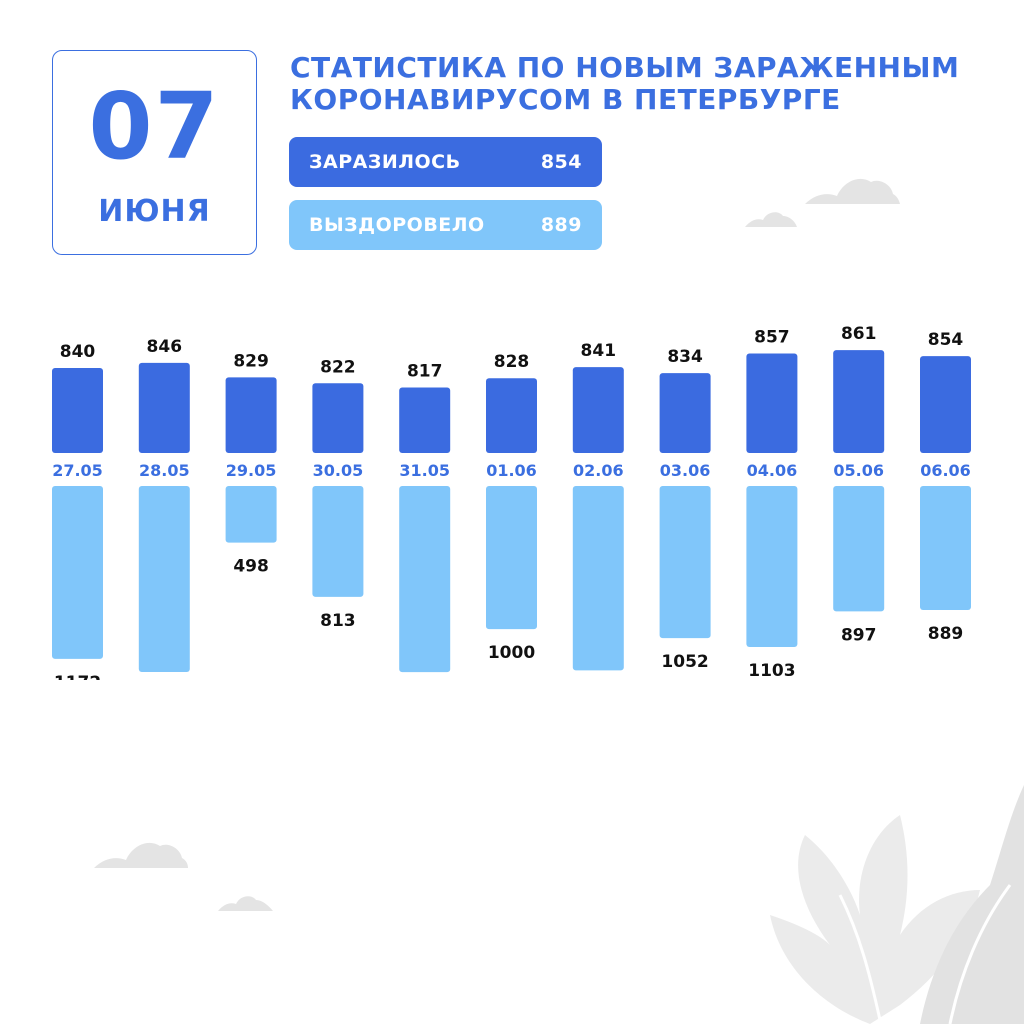 This screenshot has height=1024, width=1024. What do you see at coordinates (511, 470) in the screenshot?
I see `category-label: 01.06` at bounding box center [511, 470].